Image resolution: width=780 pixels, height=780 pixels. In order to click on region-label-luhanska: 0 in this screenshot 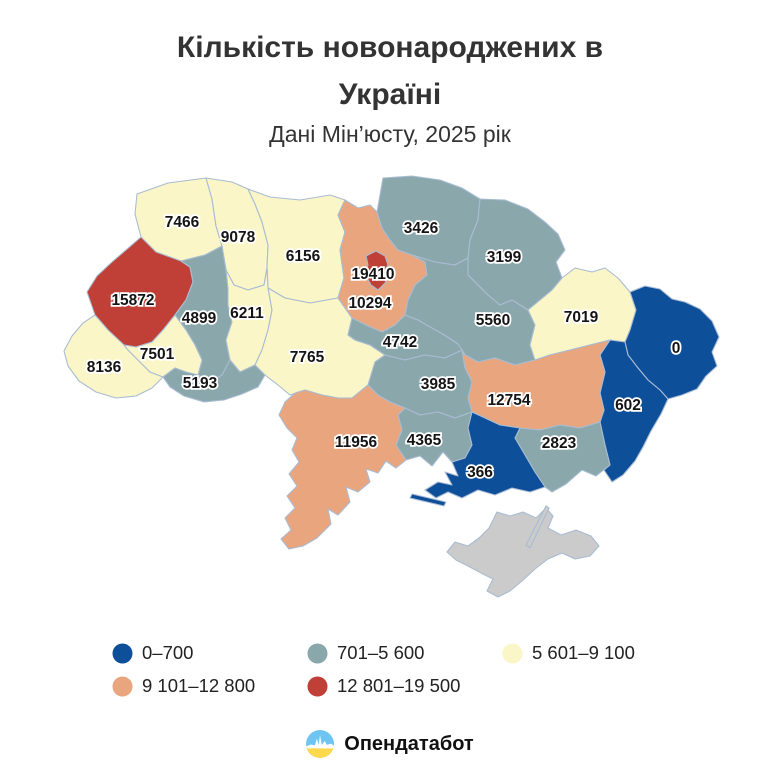, I will do `click(676, 348)`.